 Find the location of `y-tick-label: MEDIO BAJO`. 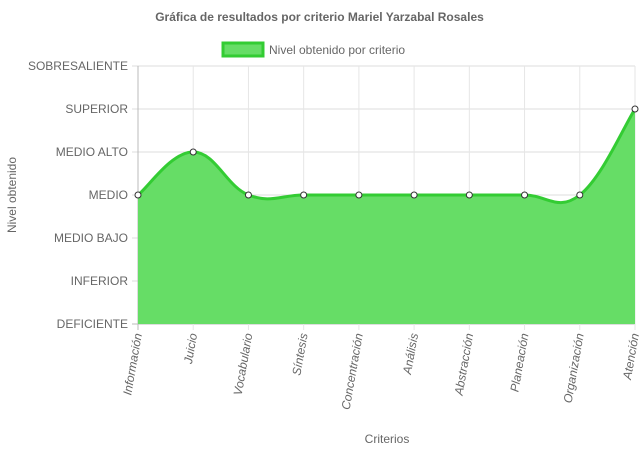

y-tick-label: MEDIO BAJO is located at coordinates (91, 238).